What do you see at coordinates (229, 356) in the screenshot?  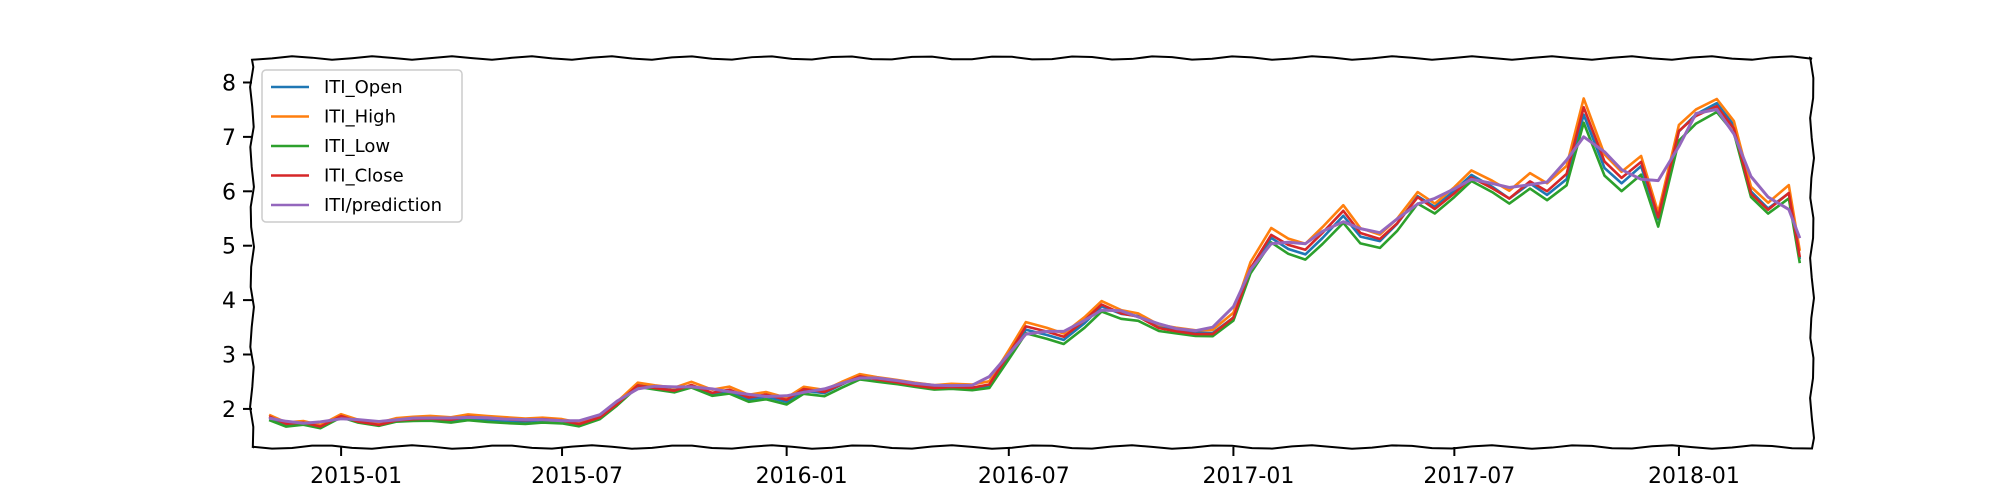 I see `y-tick-label: 3` at bounding box center [229, 356].